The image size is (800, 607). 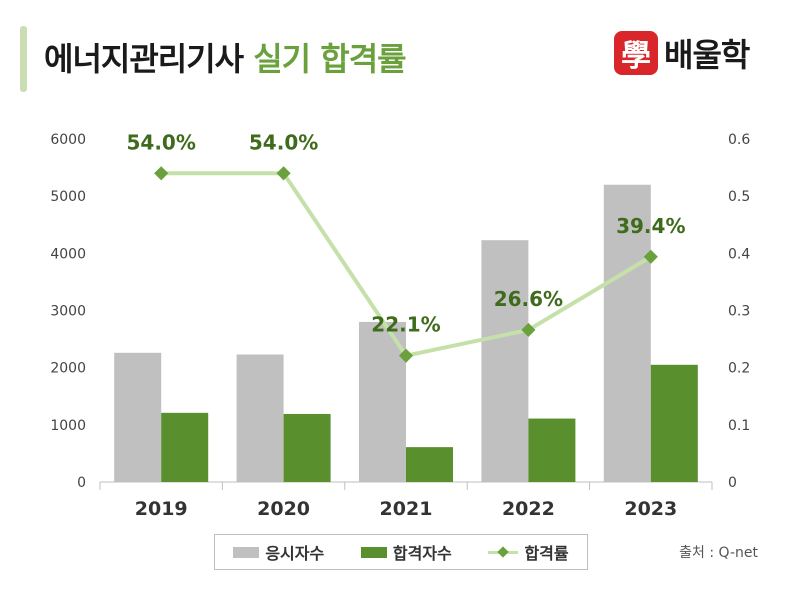 I want to click on y-right-tick-label: 0, so click(x=732, y=483).